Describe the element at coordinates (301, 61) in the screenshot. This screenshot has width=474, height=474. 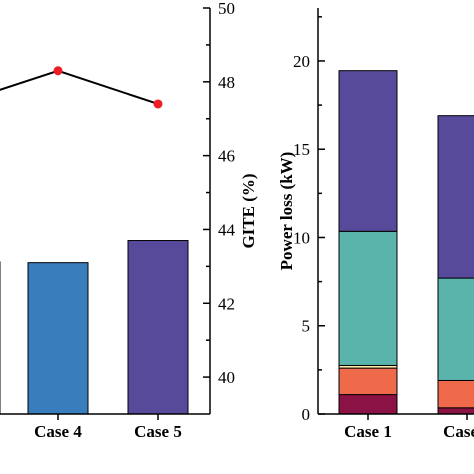
I see `y-tick-label: 20` at that location.